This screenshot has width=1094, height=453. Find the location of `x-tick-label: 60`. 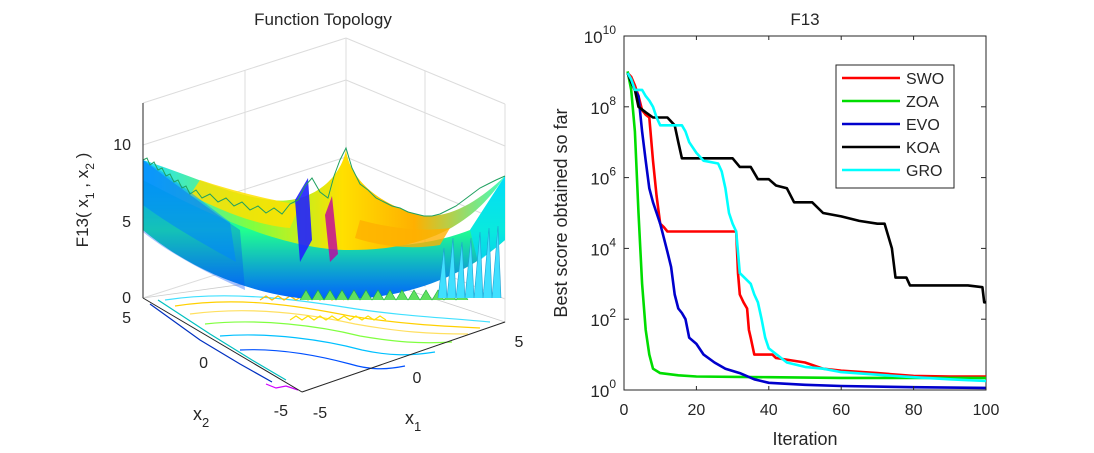

x-tick-label: 60 is located at coordinates (841, 410).